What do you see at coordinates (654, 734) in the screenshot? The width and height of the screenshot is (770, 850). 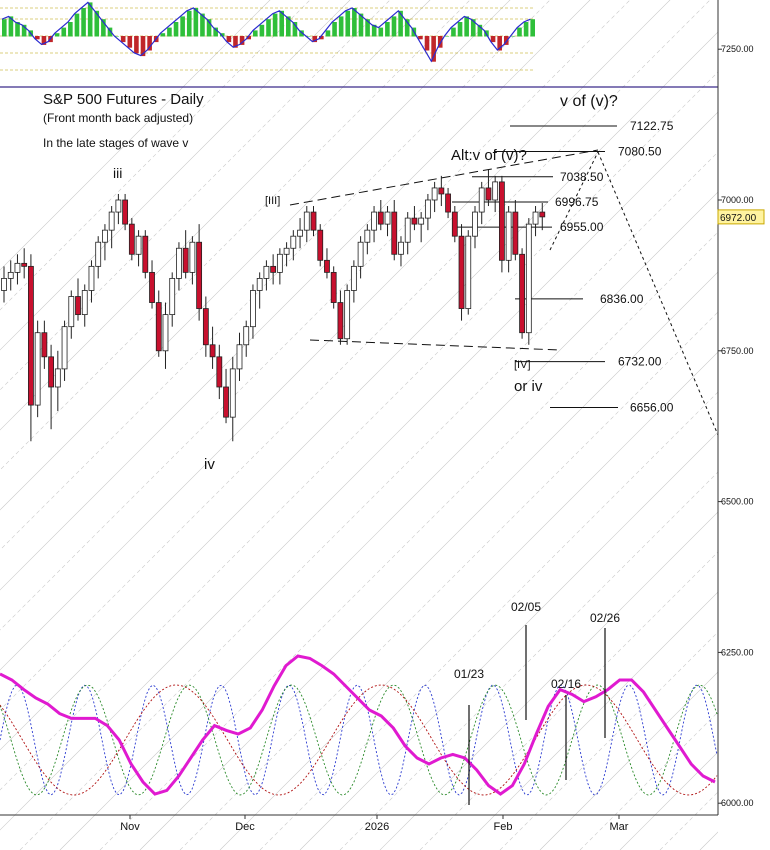 I see `channel-line` at bounding box center [654, 734].